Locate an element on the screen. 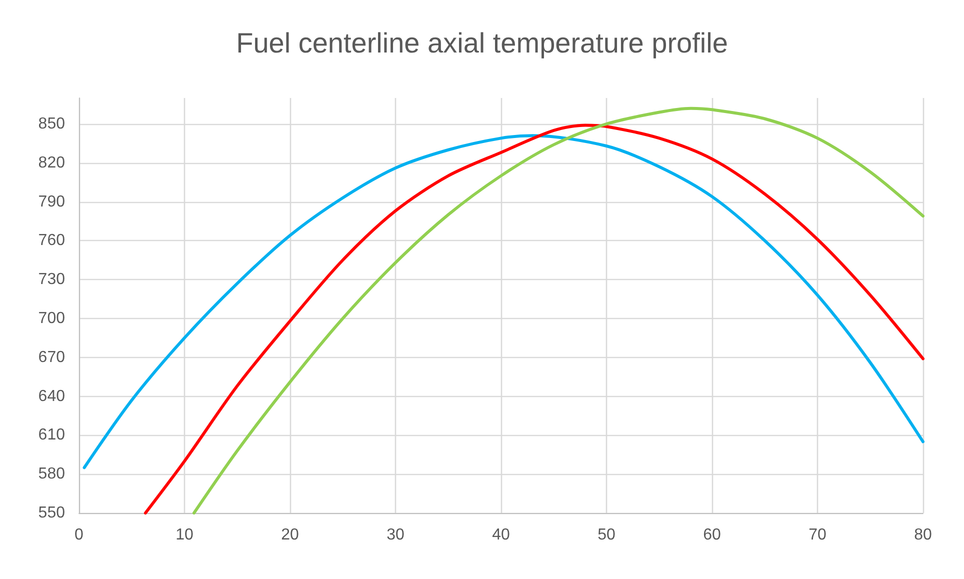 This screenshot has height=579, width=964. x-tick-label: 20 is located at coordinates (290, 535).